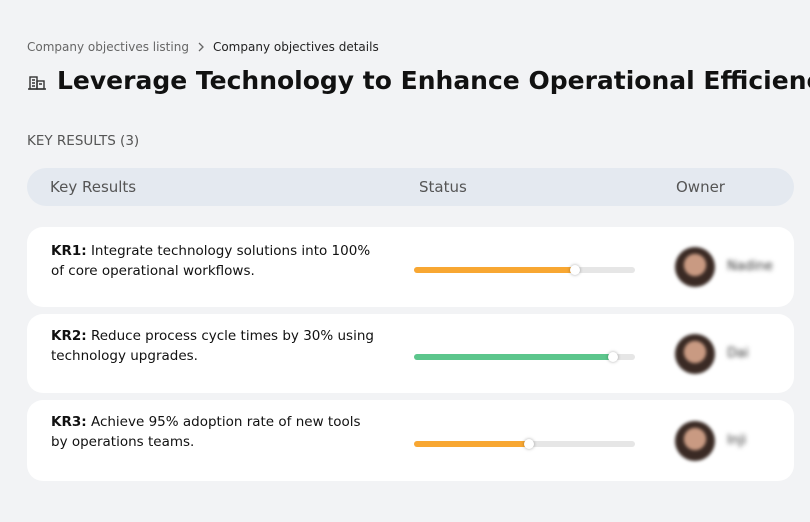 This screenshot has height=522, width=810. Describe the element at coordinates (93, 187) in the screenshot. I see `column-header: Key Results` at that location.